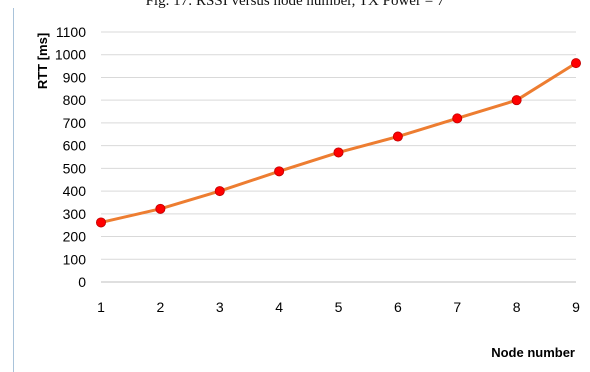 This screenshot has height=372, width=590. Describe the element at coordinates (42, 61) in the screenshot. I see `y-axis-title: RTT [ms]` at that location.